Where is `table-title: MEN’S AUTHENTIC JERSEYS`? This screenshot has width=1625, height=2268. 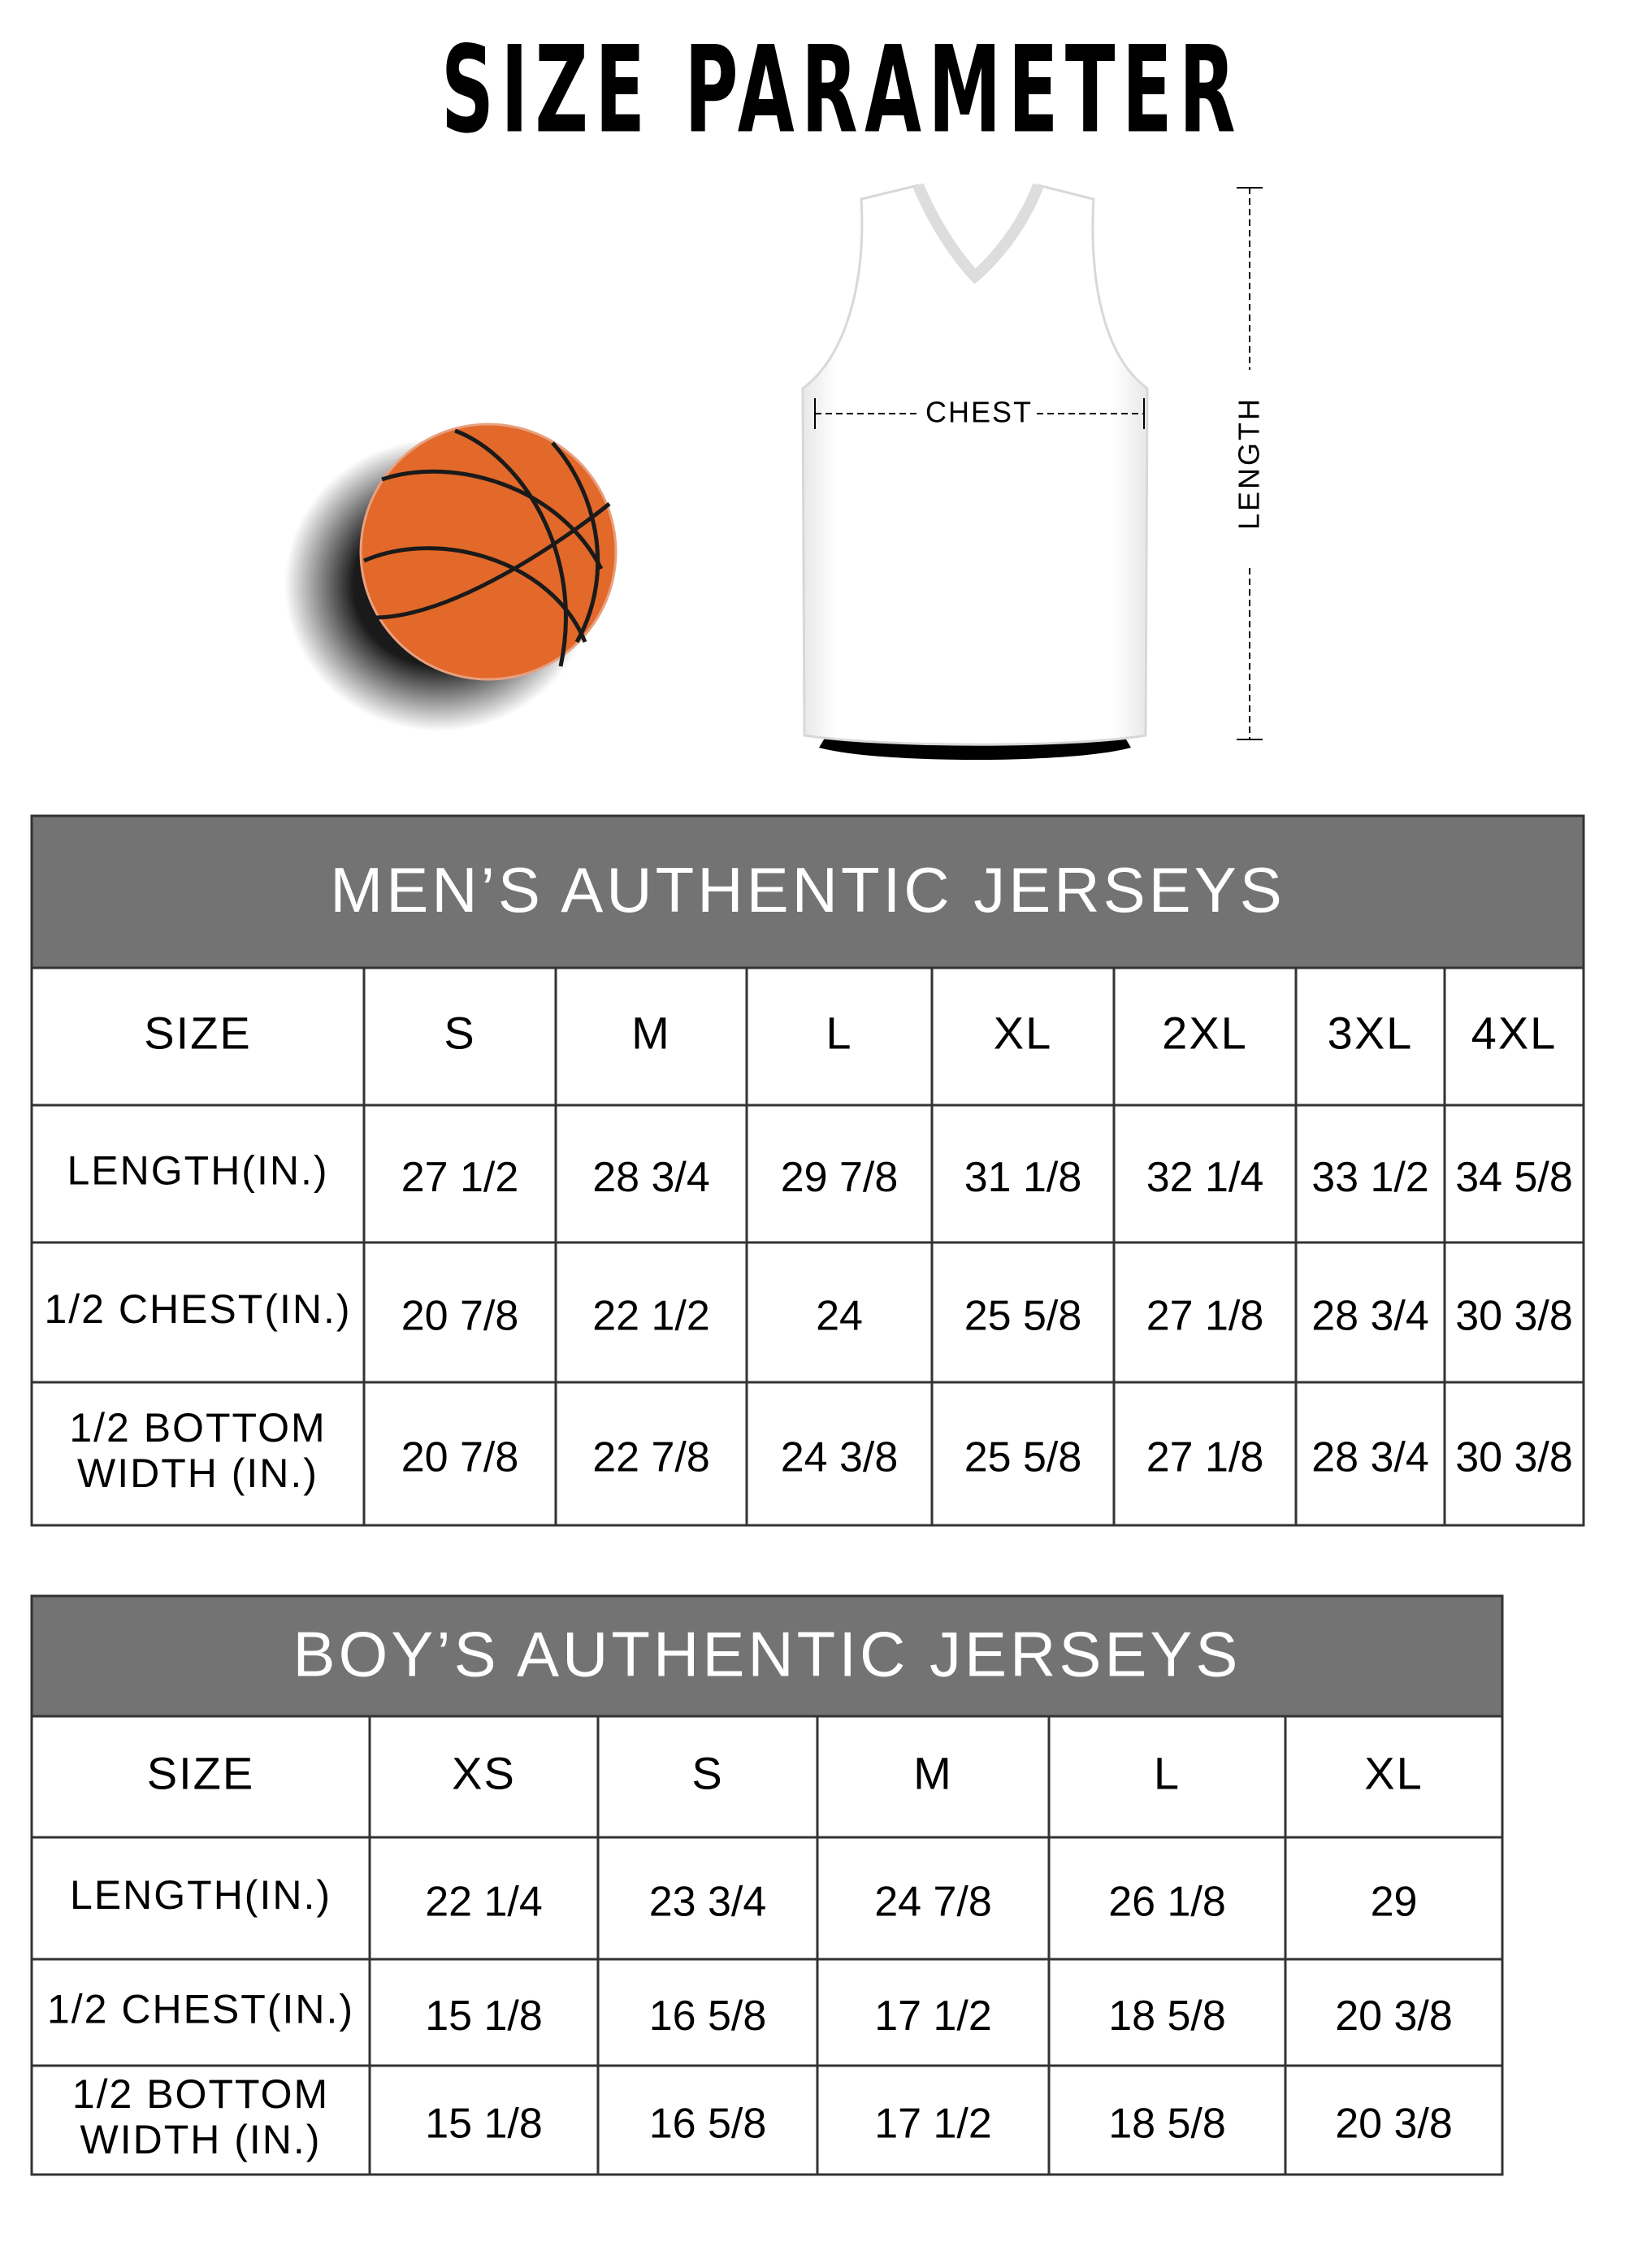 table-title: MEN’S AUTHENTIC JERSEYS is located at coordinates (808, 890).